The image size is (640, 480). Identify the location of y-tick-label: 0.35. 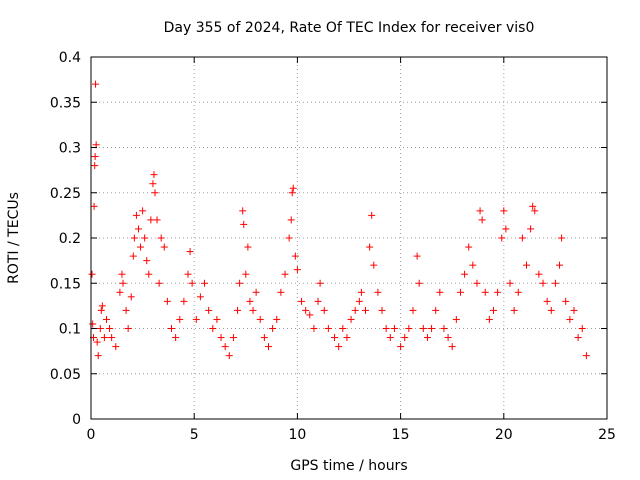
(65, 103).